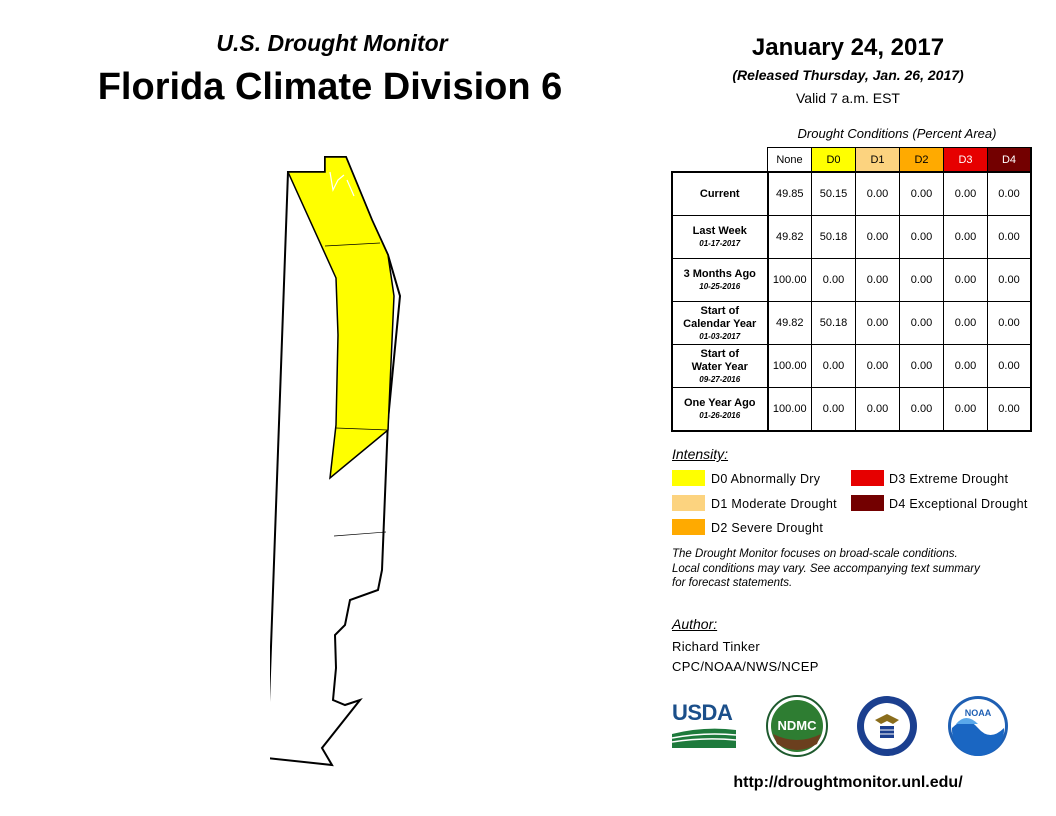 The width and height of the screenshot is (1056, 816). Describe the element at coordinates (720, 379) in the screenshot. I see `row-date: 09-27-2016` at that location.